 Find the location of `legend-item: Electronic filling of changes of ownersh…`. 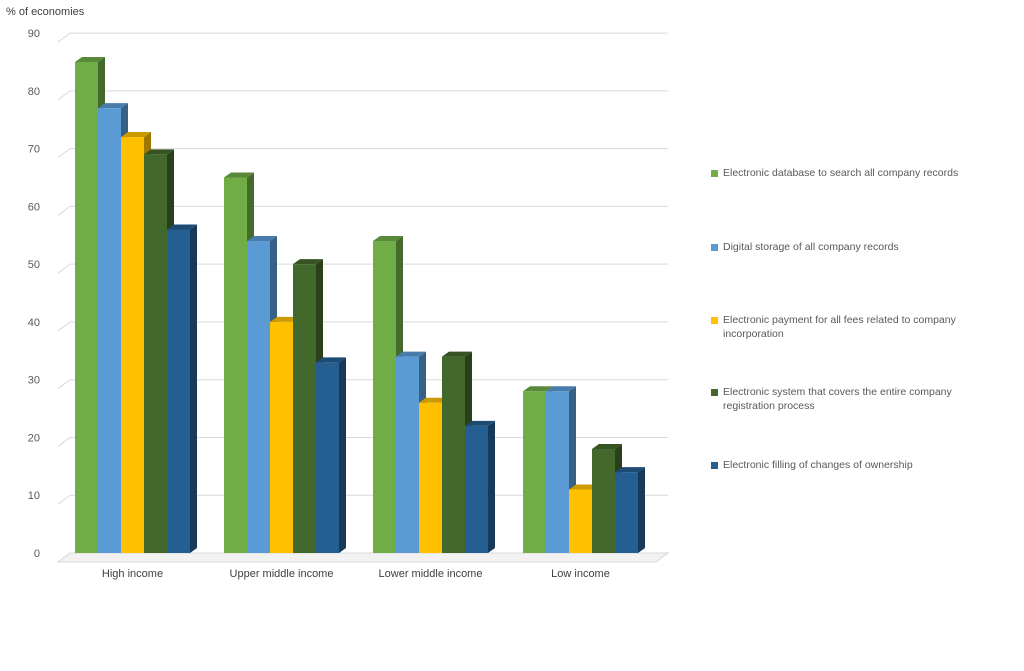

legend-item: Electronic filling of changes of ownersh… is located at coordinates (856, 465).